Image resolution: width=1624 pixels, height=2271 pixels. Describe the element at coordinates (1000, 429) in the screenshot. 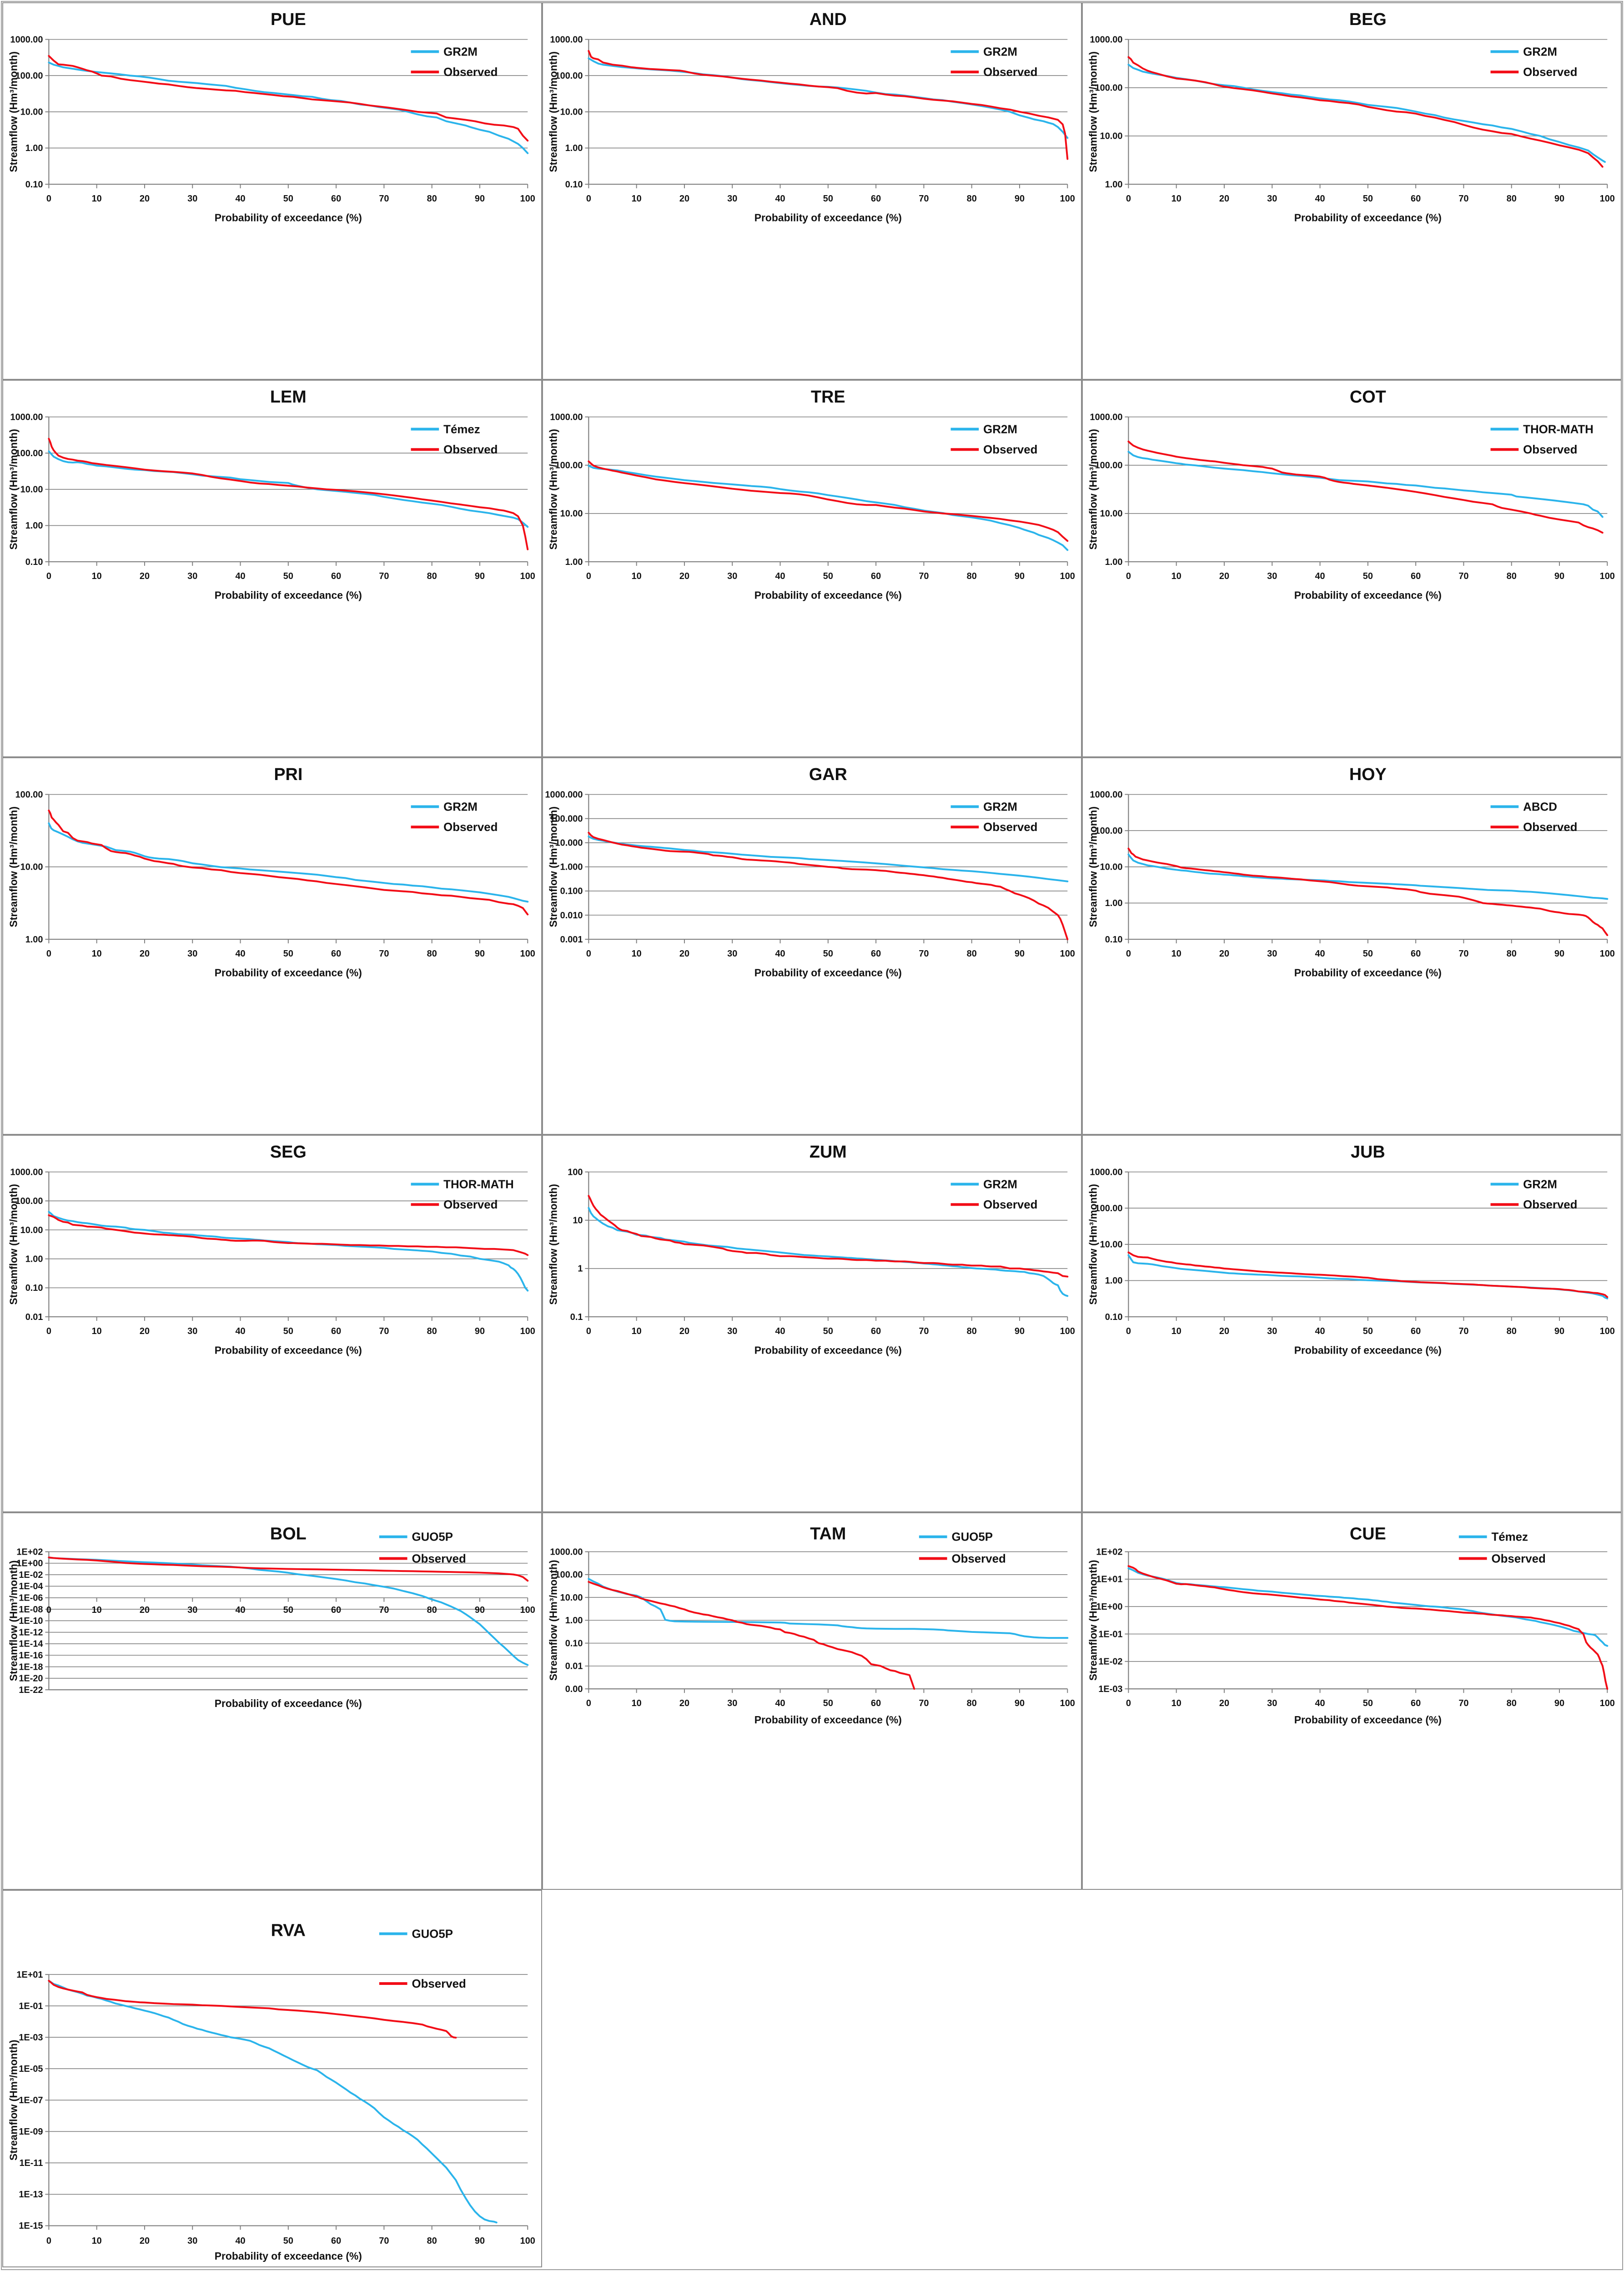

I see `legend-entry-model-label: GR2M` at that location.